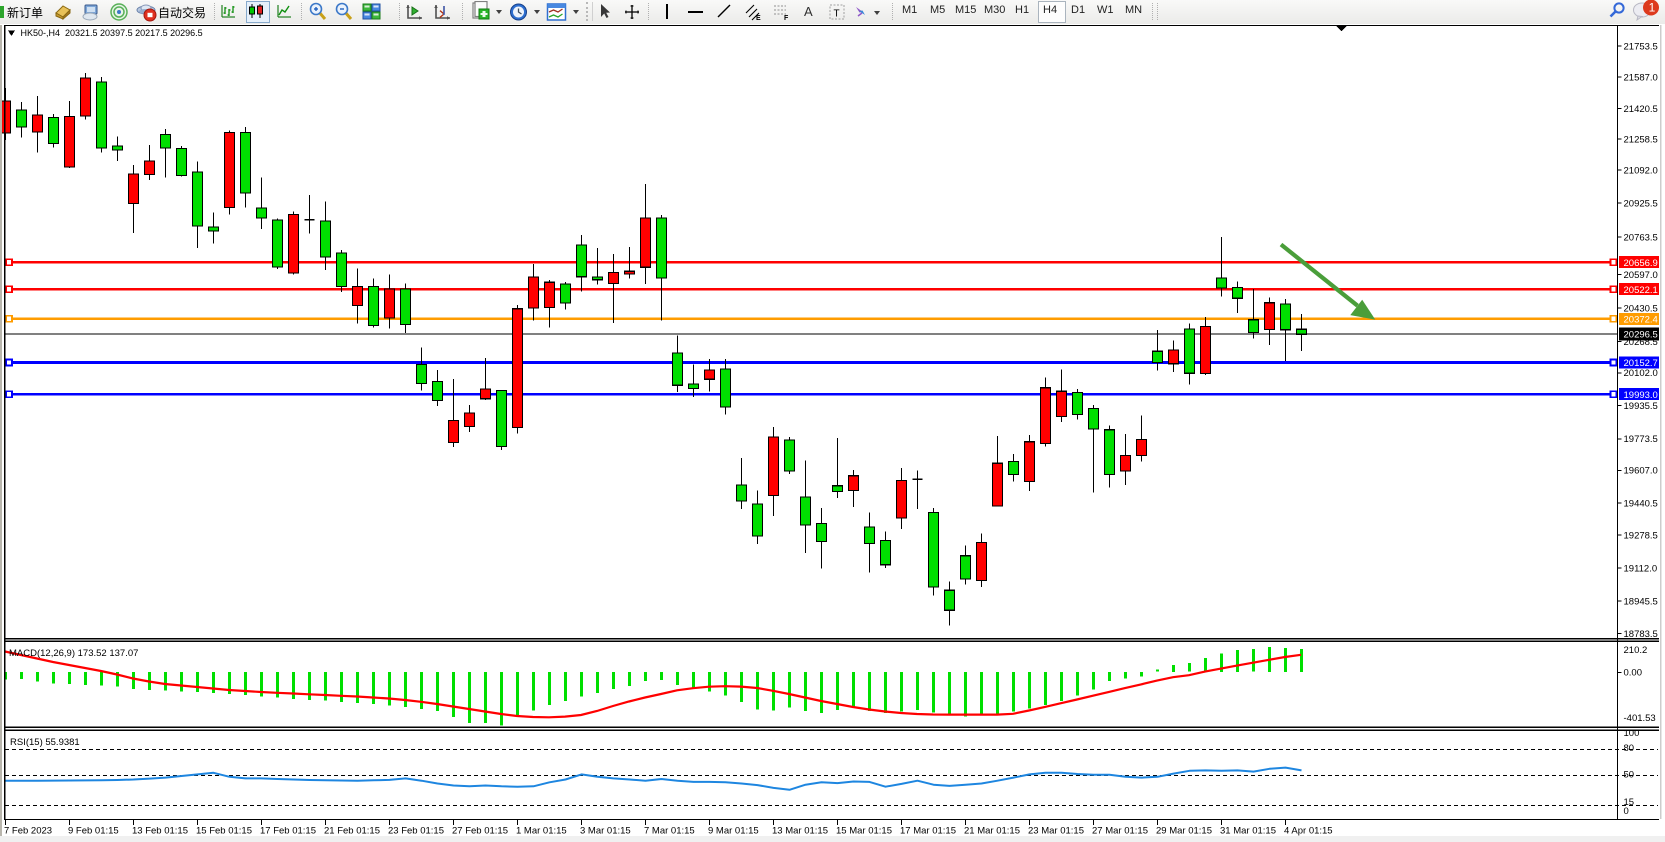 The image size is (1665, 842). What do you see at coordinates (1184, 831) in the screenshot?
I see `svg-text: 29 Mar 01:15` at bounding box center [1184, 831].